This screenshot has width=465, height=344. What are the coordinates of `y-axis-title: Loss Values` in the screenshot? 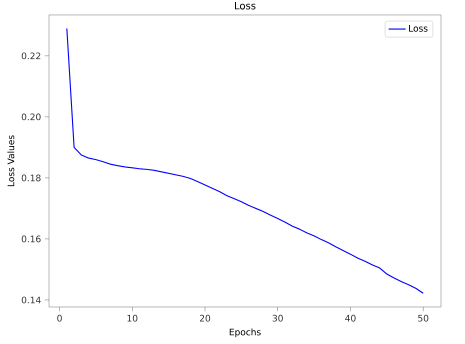 It's located at (10, 160).